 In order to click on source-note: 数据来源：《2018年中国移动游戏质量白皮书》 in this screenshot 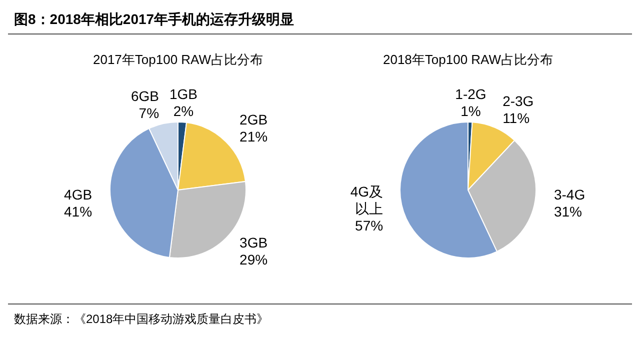, I will do `click(141, 319)`.